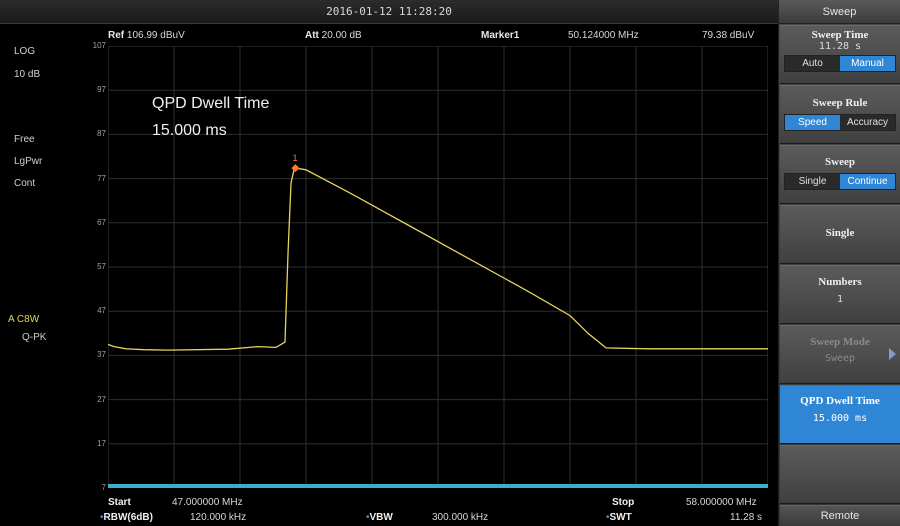 The image size is (900, 526). Describe the element at coordinates (101, 443) in the screenshot. I see `y-tick-label: 17` at that location.